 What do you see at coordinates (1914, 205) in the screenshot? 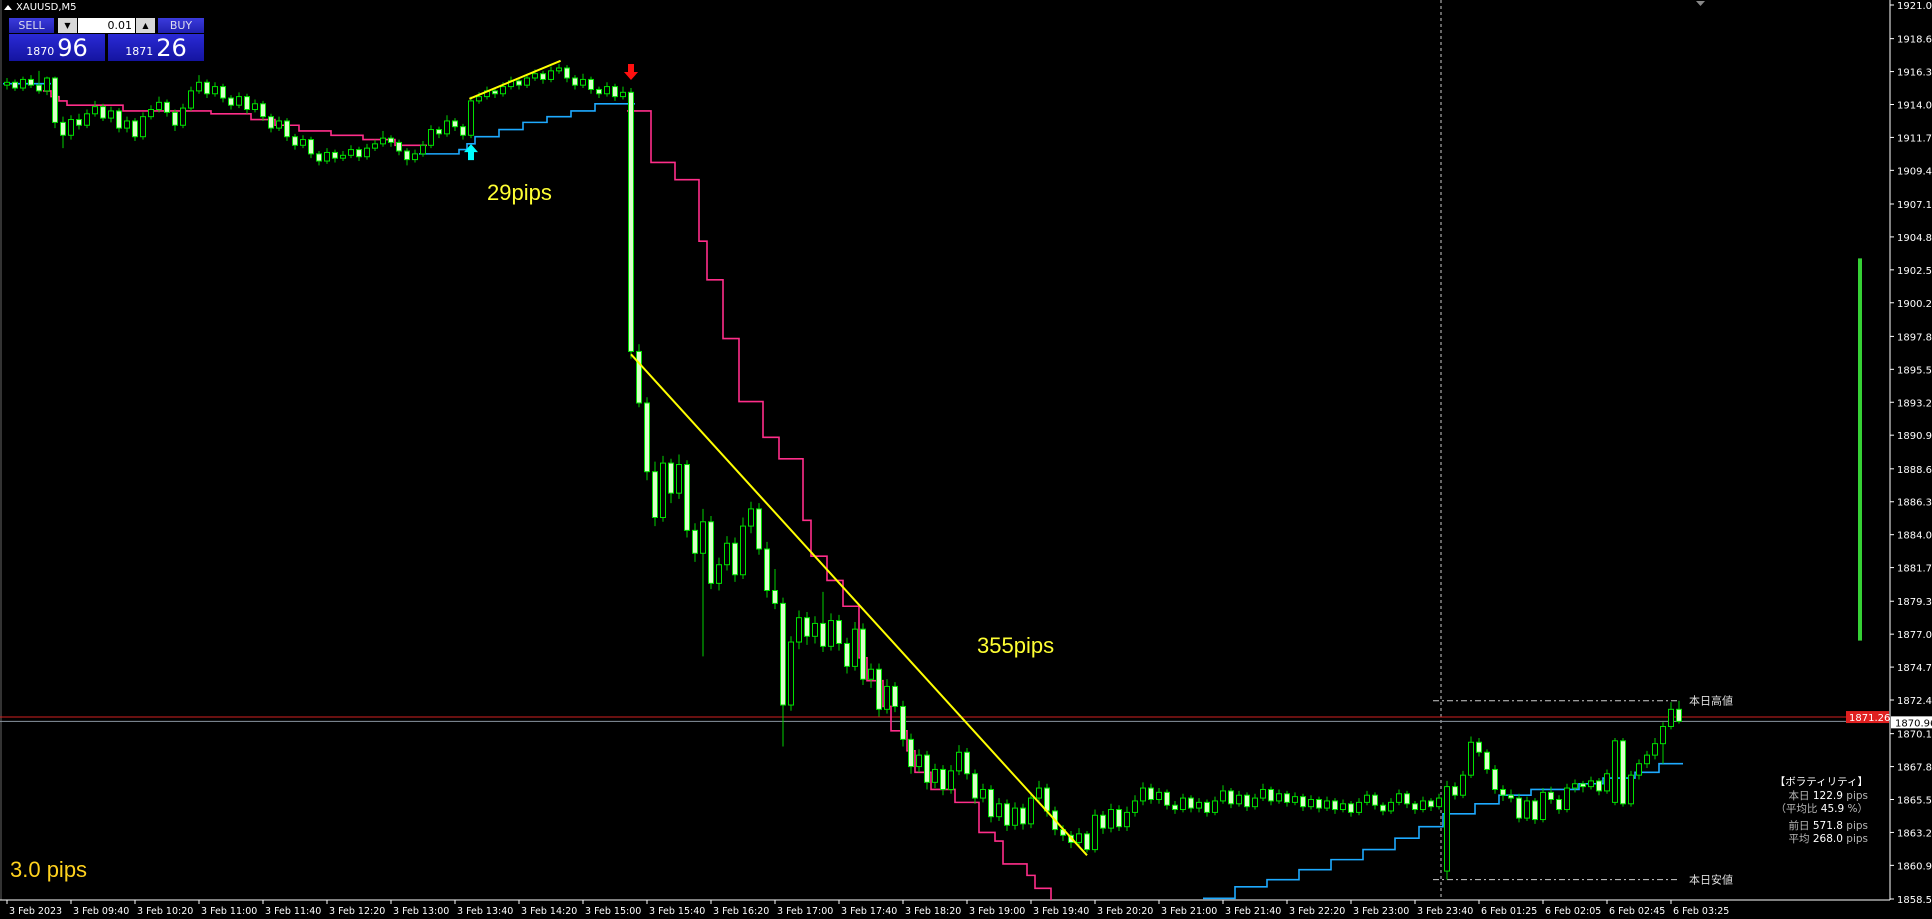
I see `price-tick-label: 1907.10` at bounding box center [1914, 205].